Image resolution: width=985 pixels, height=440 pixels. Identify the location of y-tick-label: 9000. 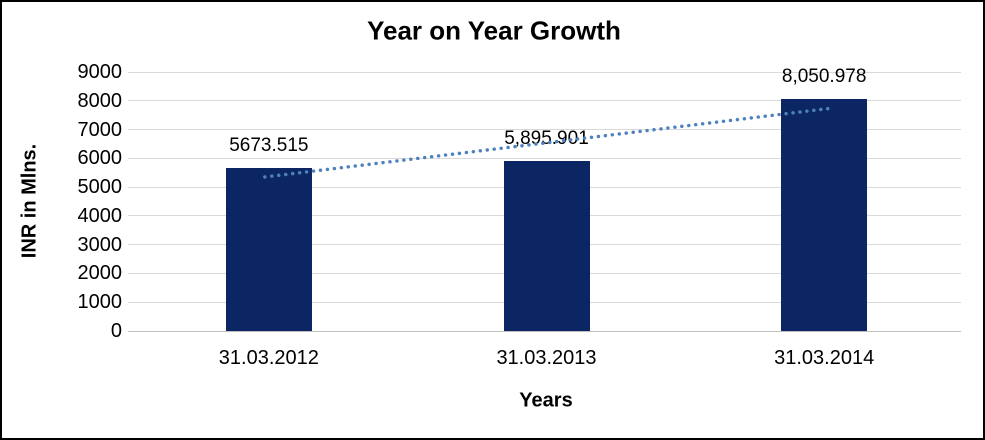
(100, 72).